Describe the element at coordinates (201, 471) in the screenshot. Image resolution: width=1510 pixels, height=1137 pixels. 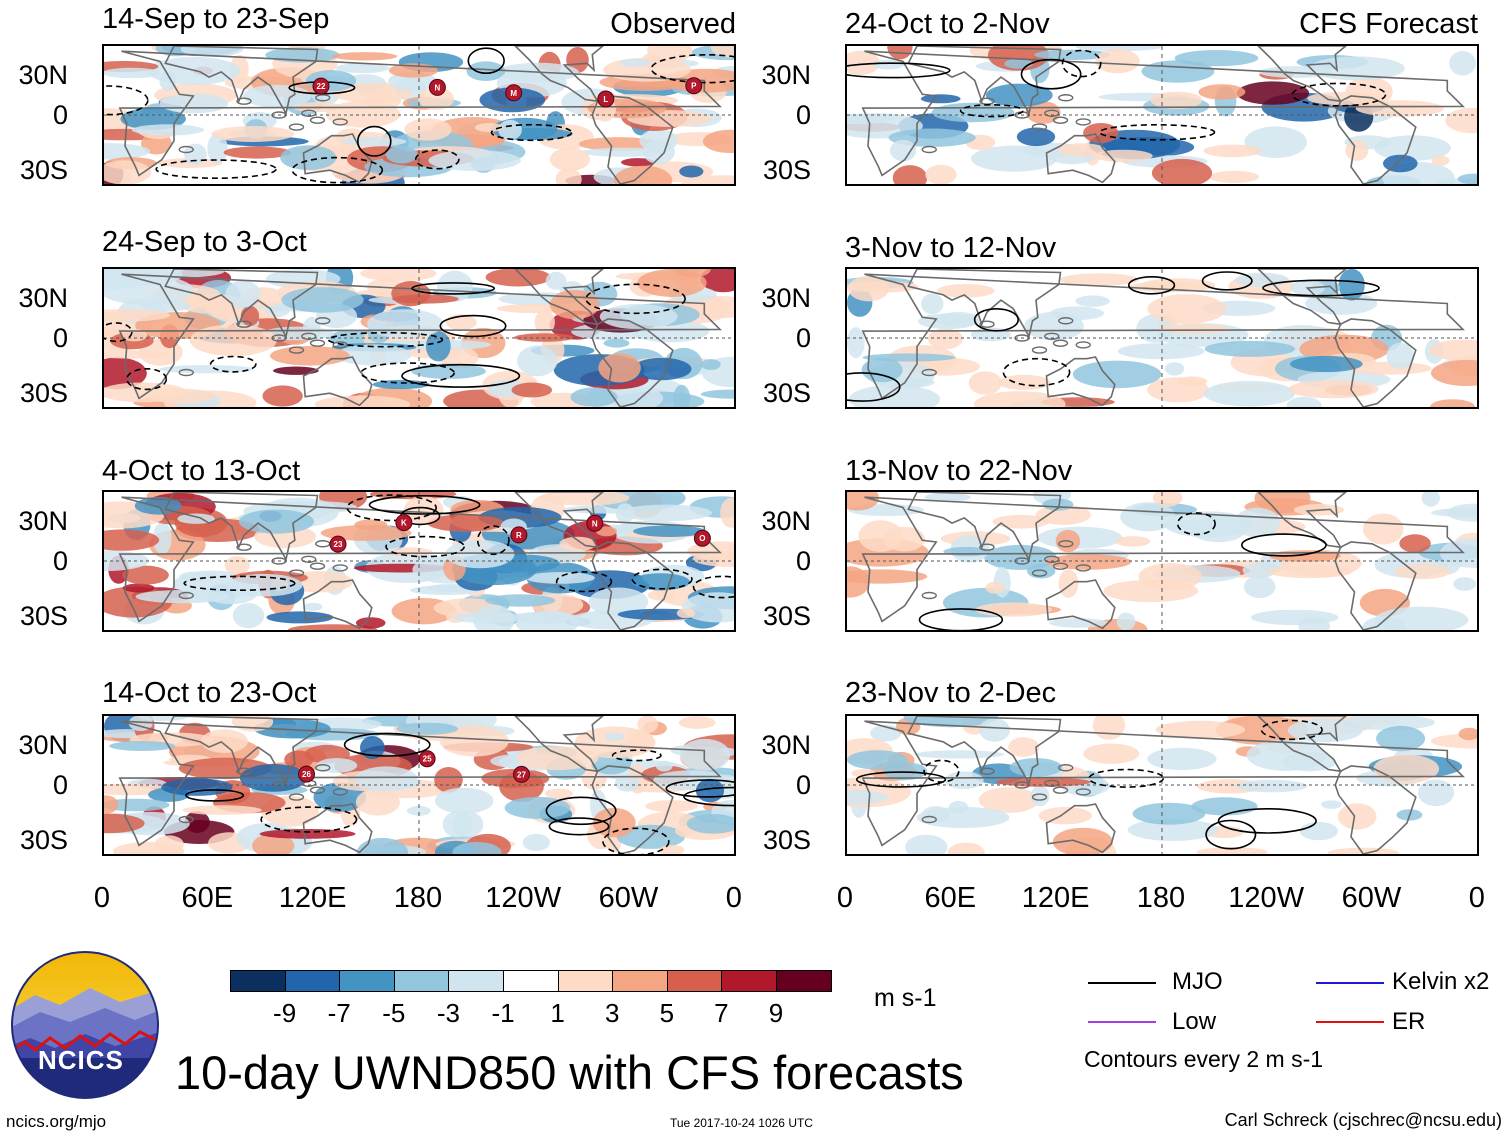
I see `panel-title: 4-Oct to 13-Oct` at that location.